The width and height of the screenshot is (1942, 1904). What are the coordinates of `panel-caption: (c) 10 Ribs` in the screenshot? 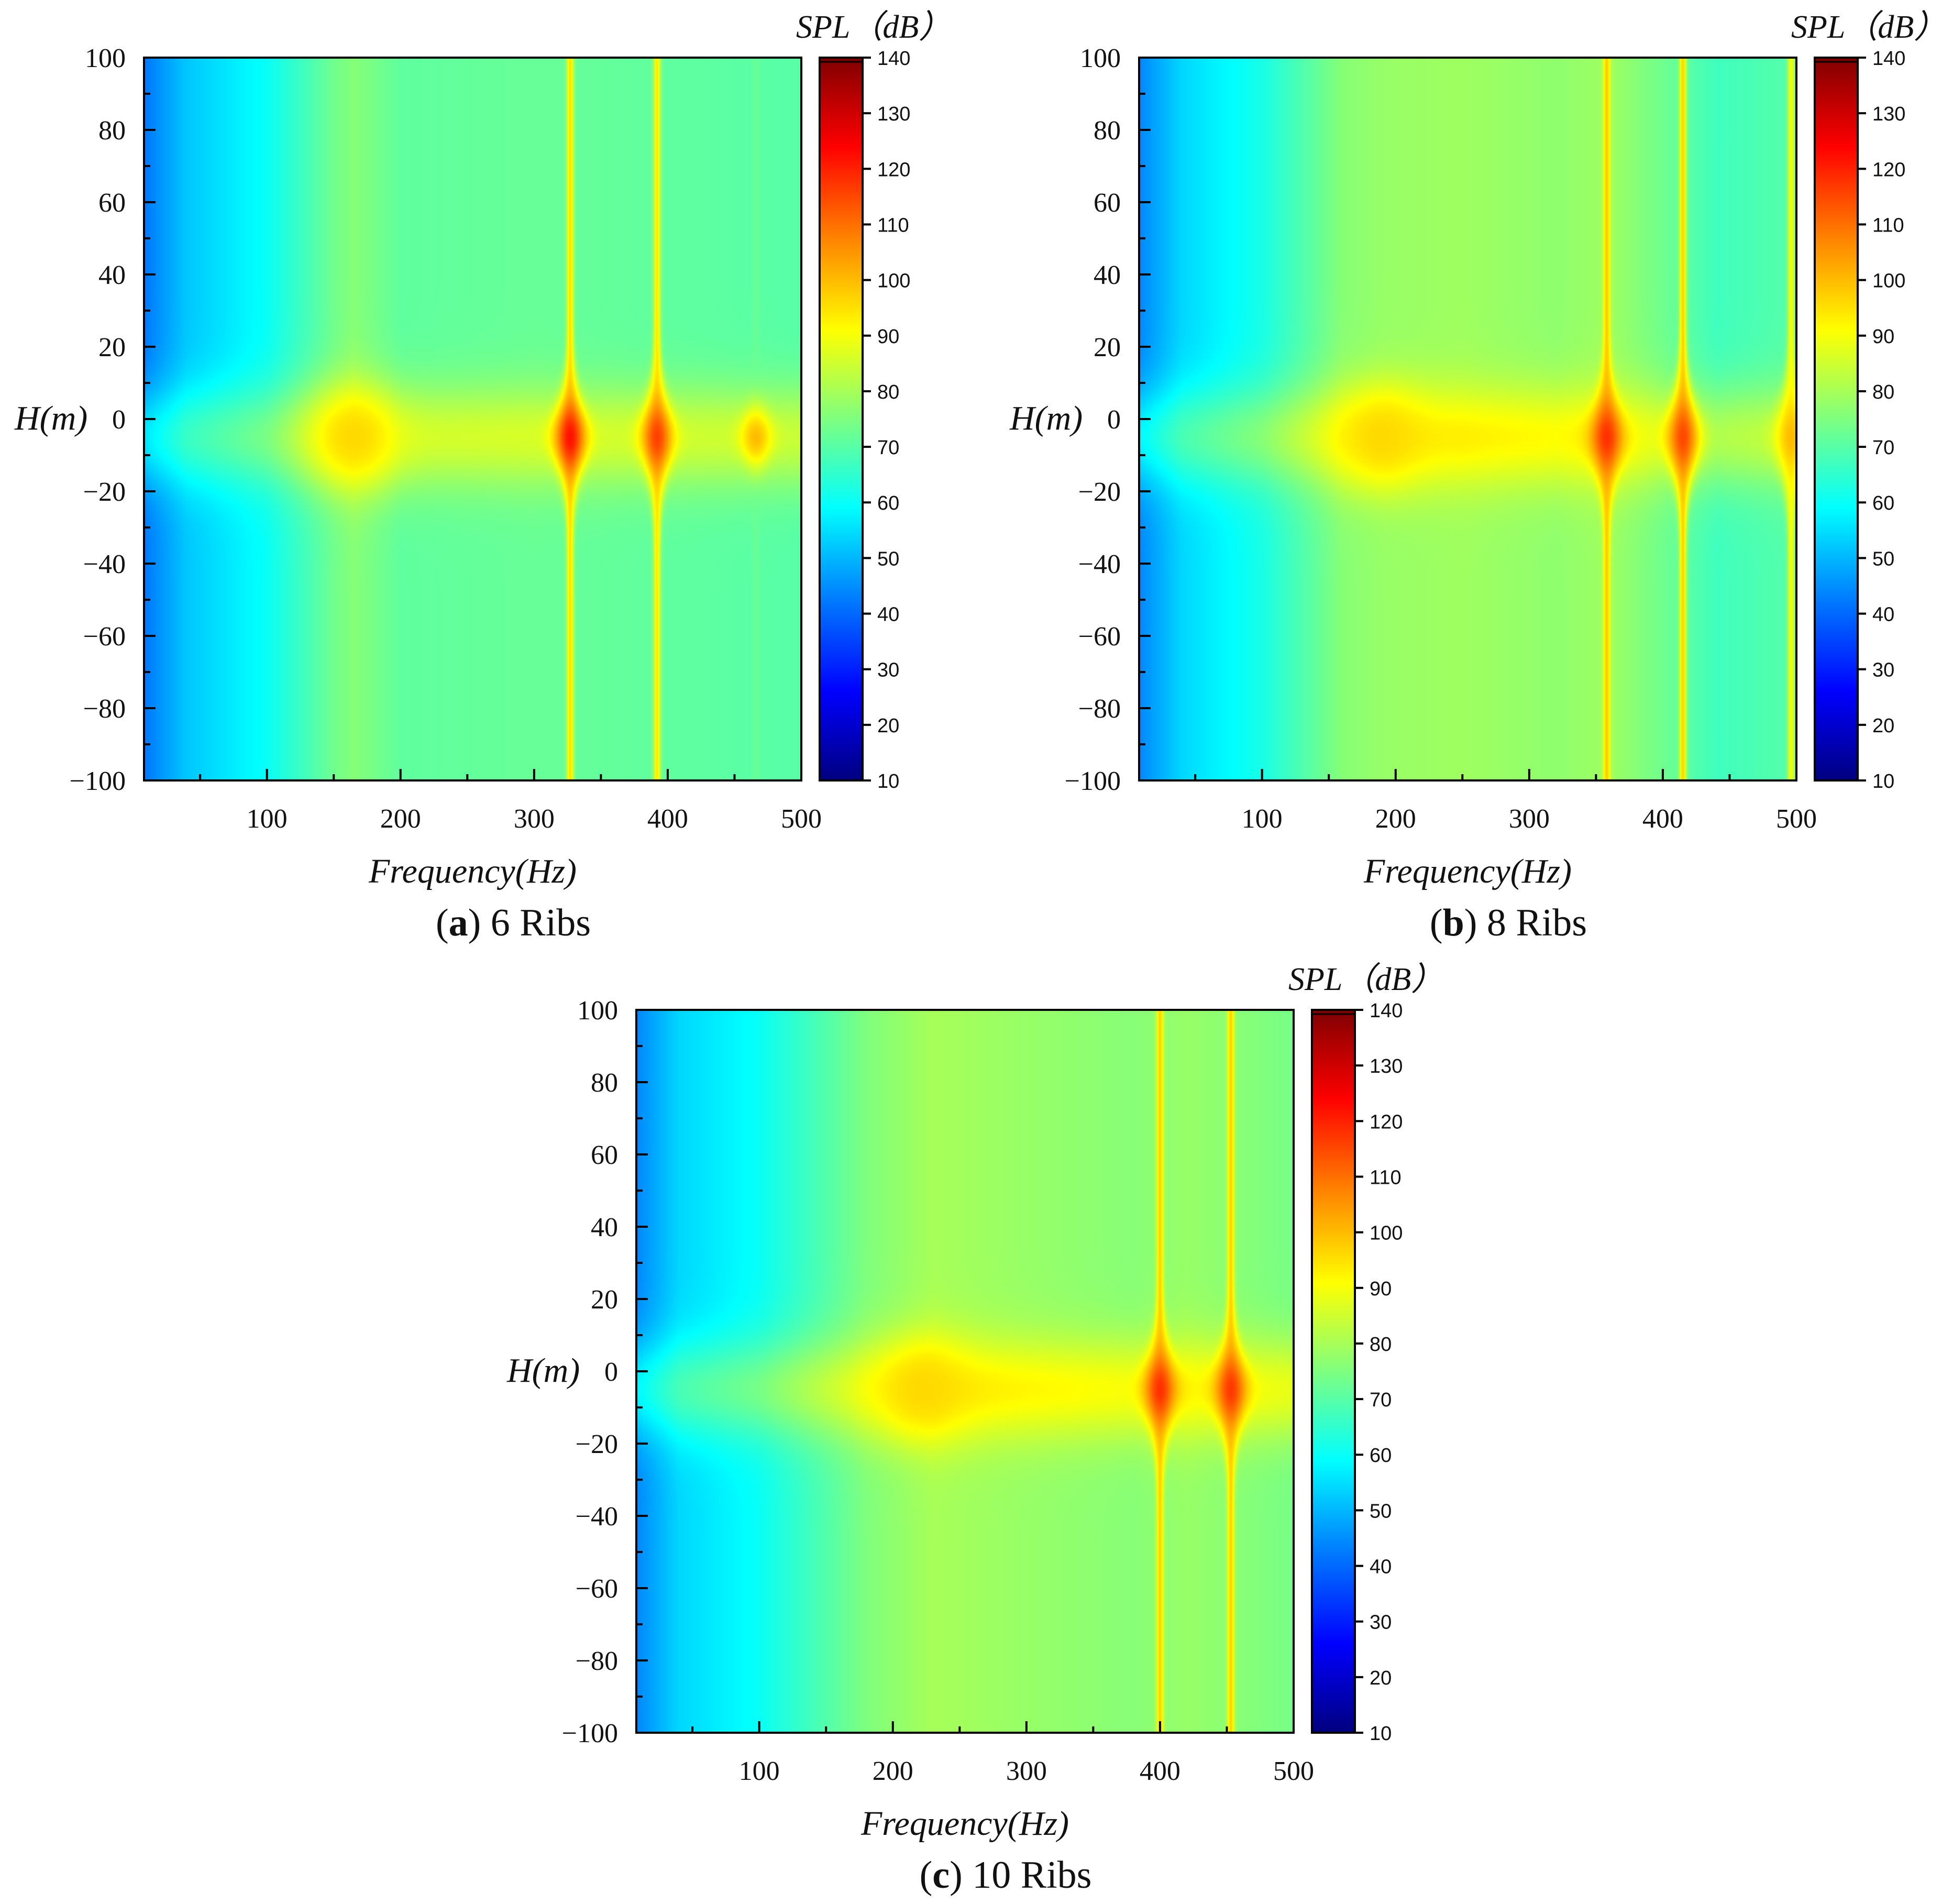 It's located at (1005, 1875).